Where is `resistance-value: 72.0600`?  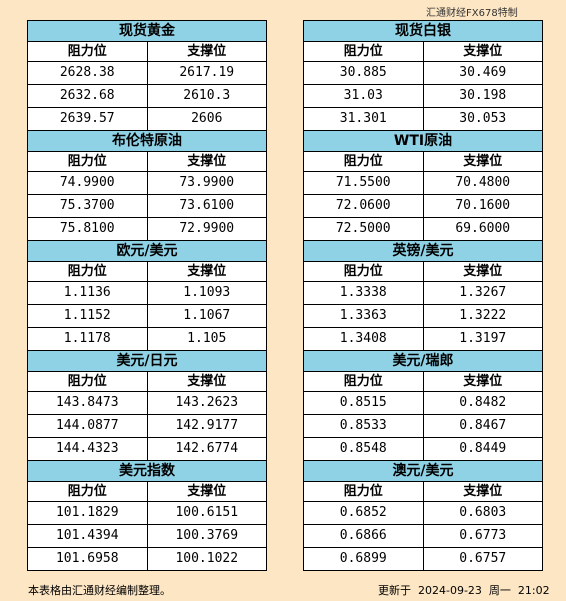 resistance-value: 72.0600 is located at coordinates (363, 205).